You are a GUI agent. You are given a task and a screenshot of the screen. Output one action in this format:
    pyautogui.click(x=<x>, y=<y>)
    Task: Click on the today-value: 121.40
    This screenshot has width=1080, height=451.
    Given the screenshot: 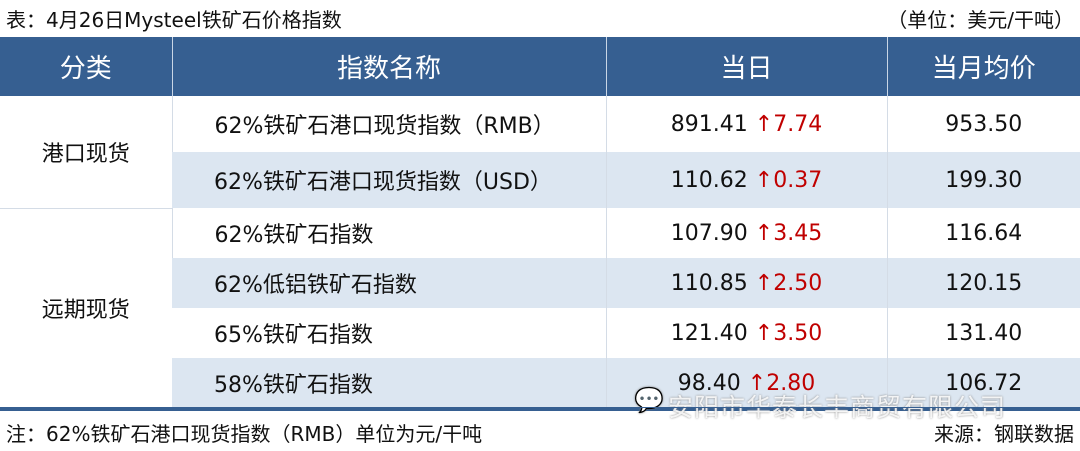 What is the action you would take?
    pyautogui.click(x=709, y=333)
    